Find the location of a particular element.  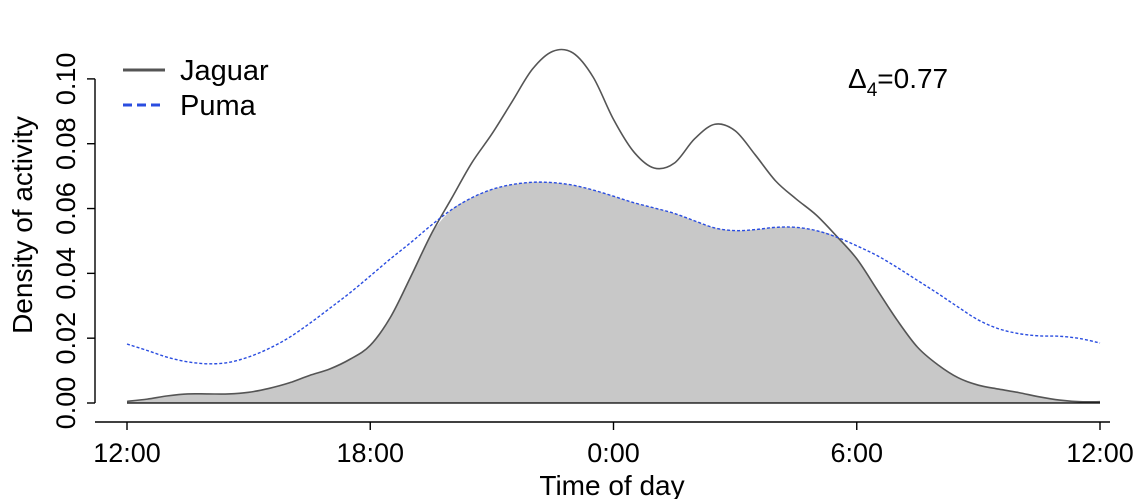

y-tick-label: 0.10 is located at coordinates (66, 79).